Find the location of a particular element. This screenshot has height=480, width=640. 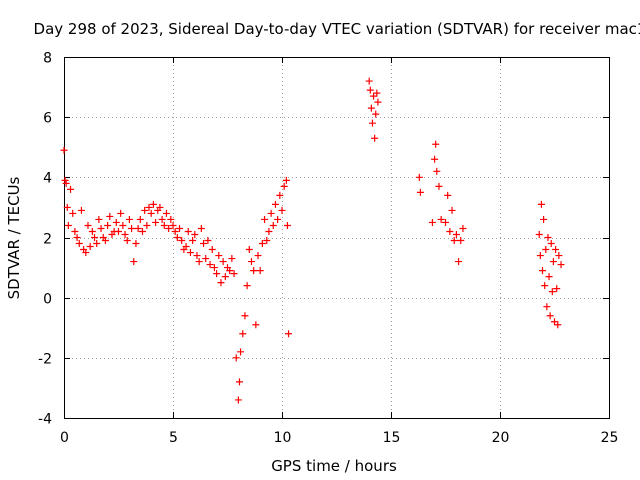

x-tick-label: 25 is located at coordinates (610, 438).